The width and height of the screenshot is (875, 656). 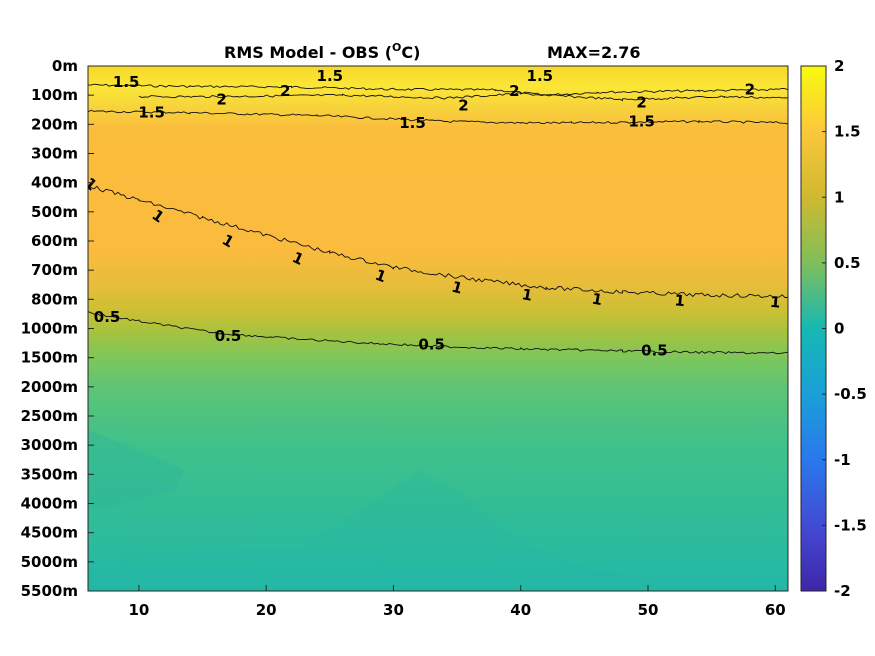 What do you see at coordinates (54, 154) in the screenshot?
I see `y-tick-label: 300m` at bounding box center [54, 154].